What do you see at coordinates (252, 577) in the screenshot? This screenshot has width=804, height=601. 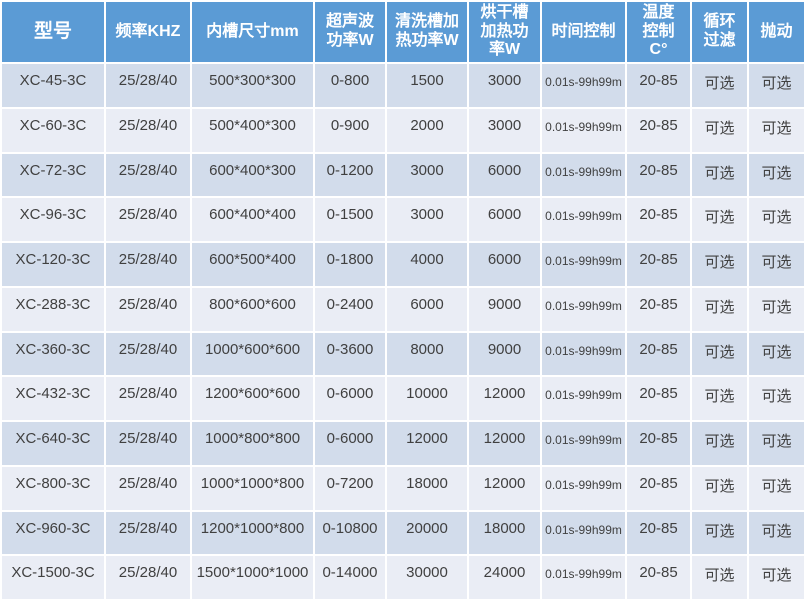 I see `table-cell-tank-size-mm: 1500*1000*1000` at bounding box center [252, 577].